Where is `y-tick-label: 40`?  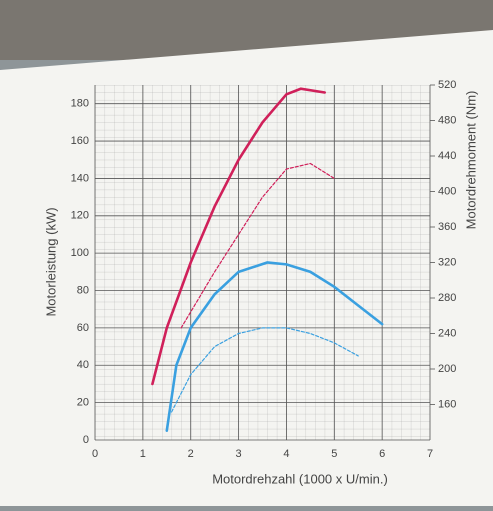 y-tick-label: 40 is located at coordinates (83, 365).